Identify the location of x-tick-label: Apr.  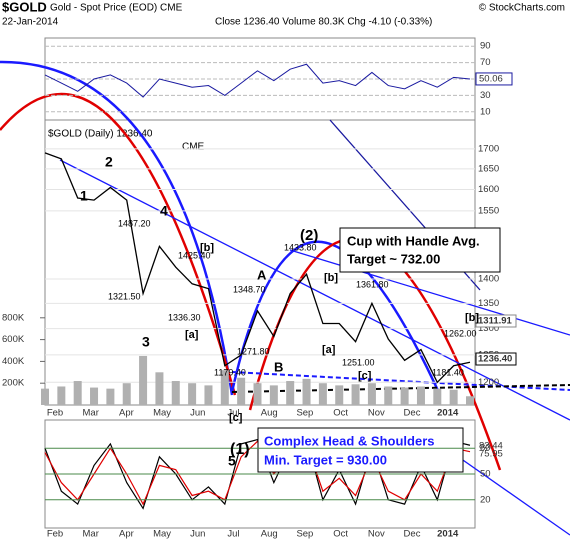
(126, 534).